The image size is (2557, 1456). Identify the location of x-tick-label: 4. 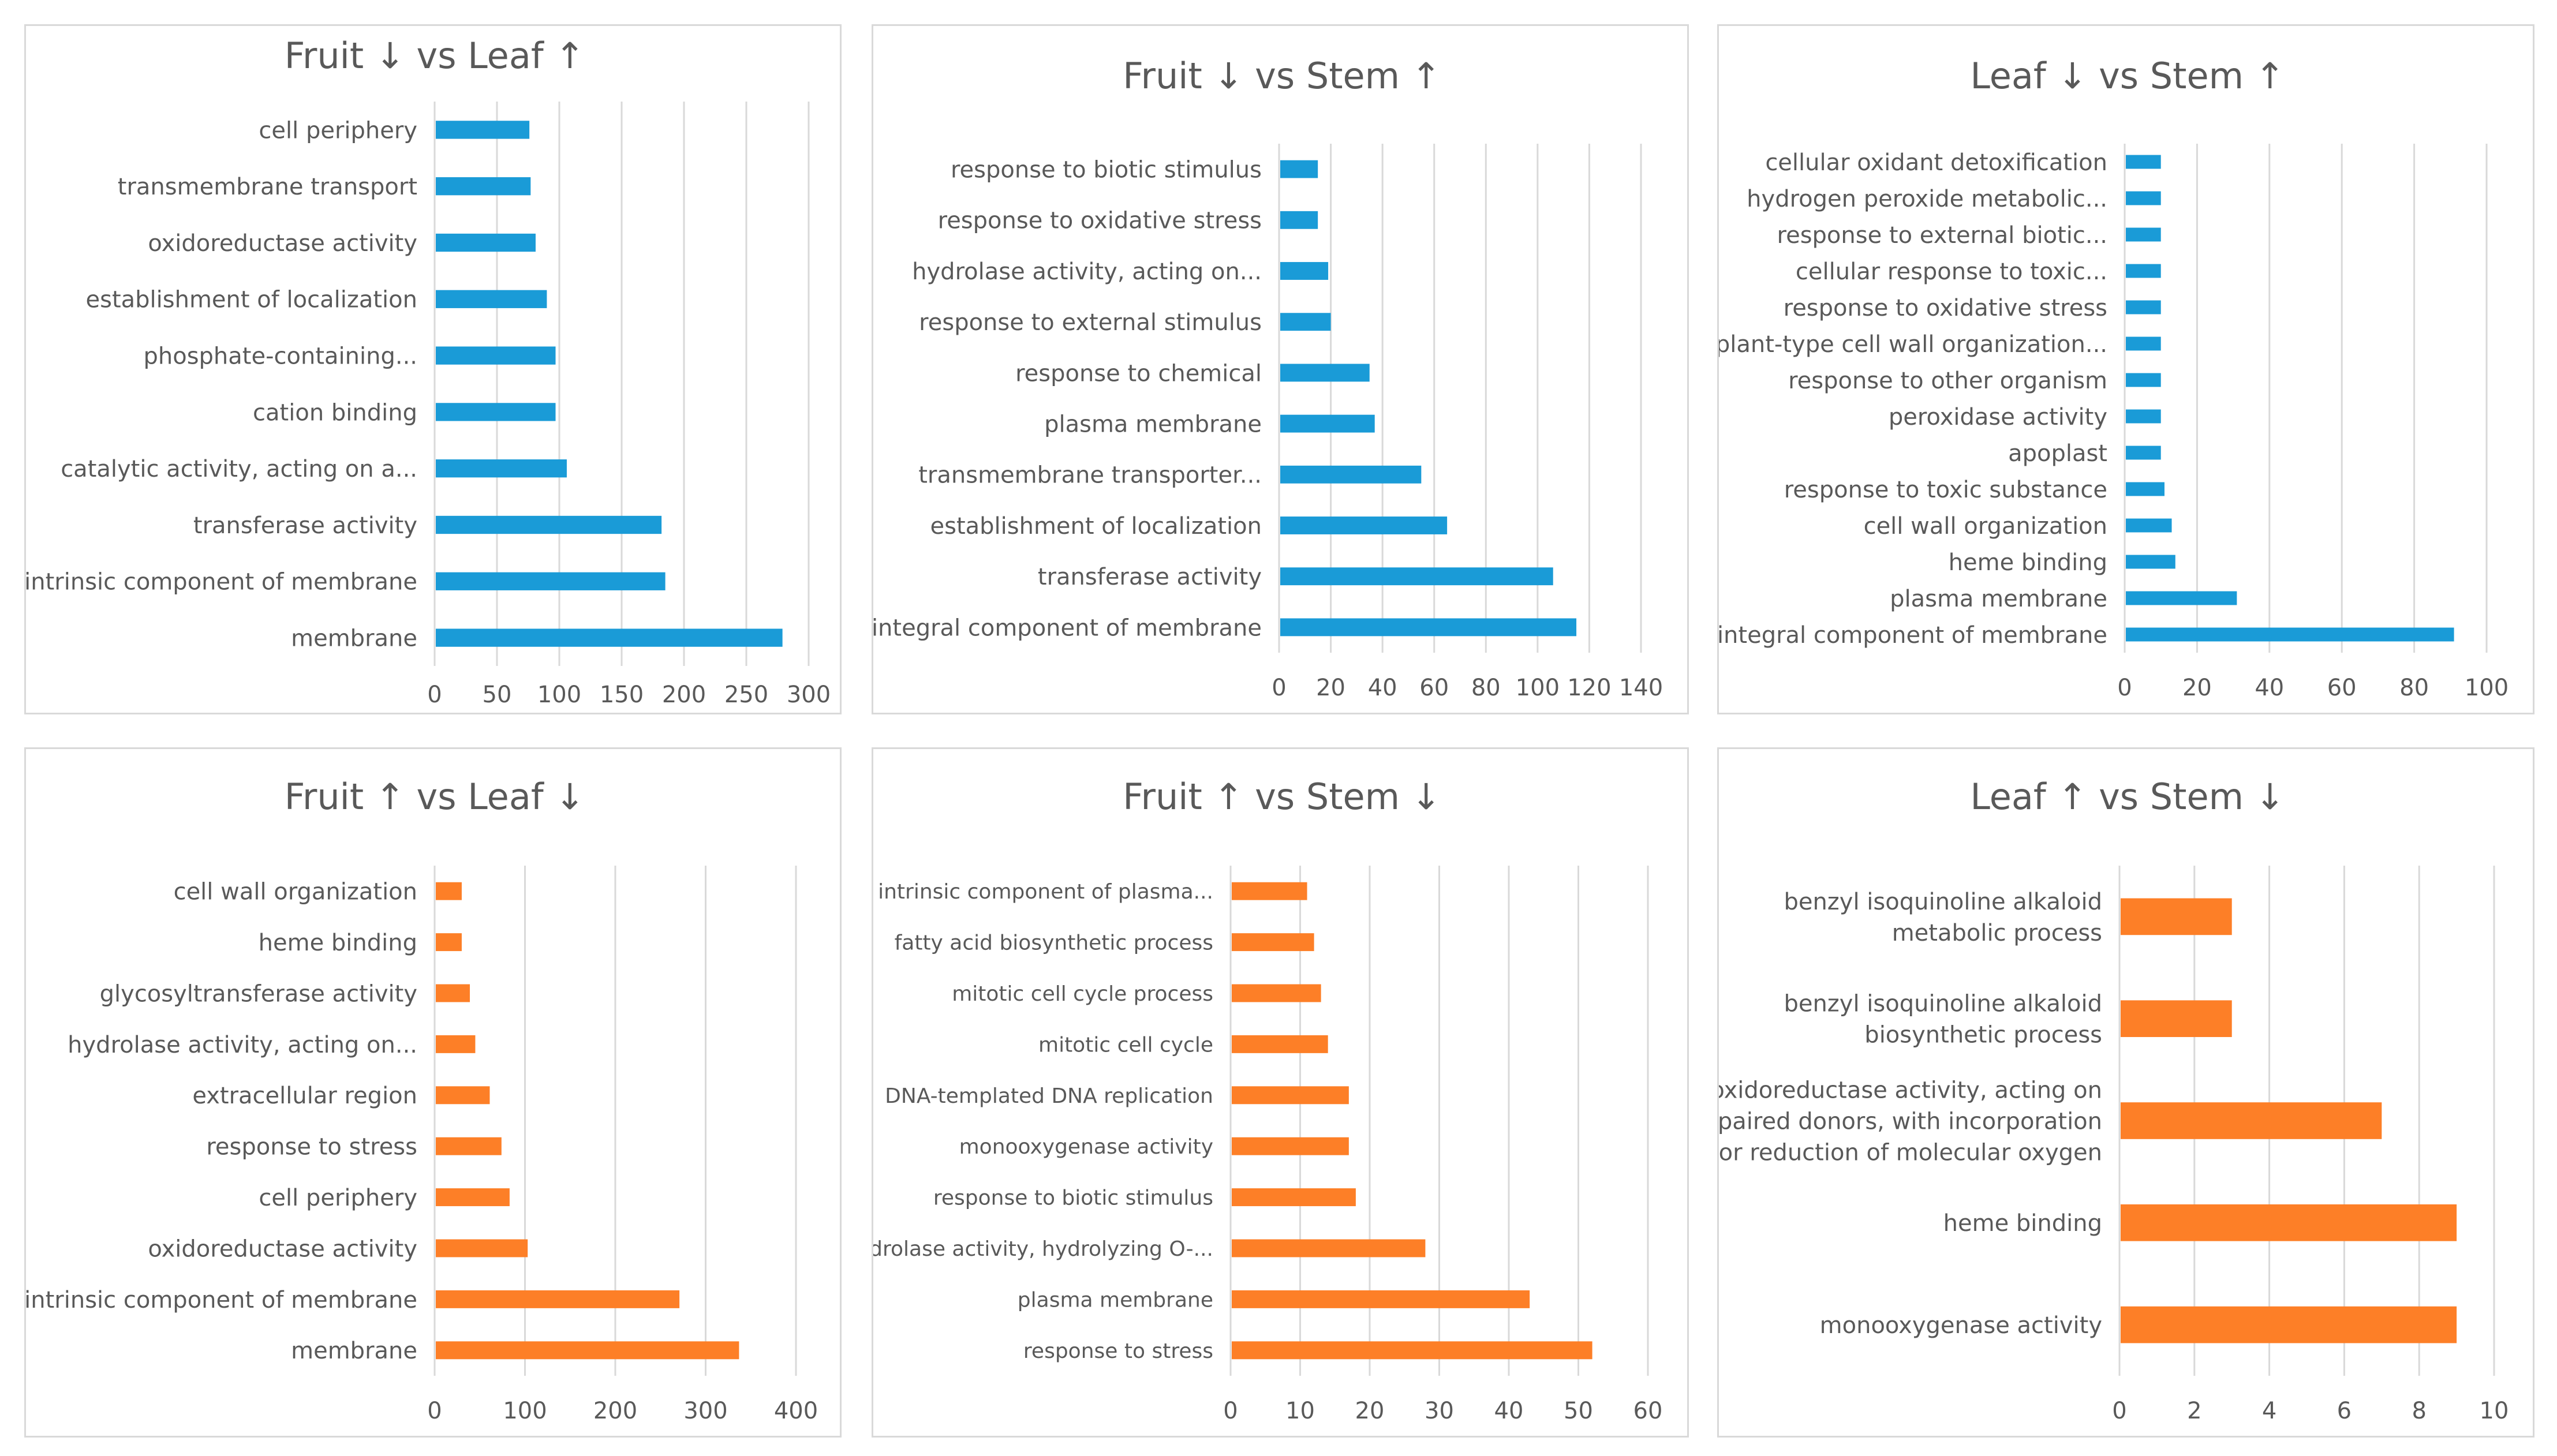
(2269, 1411).